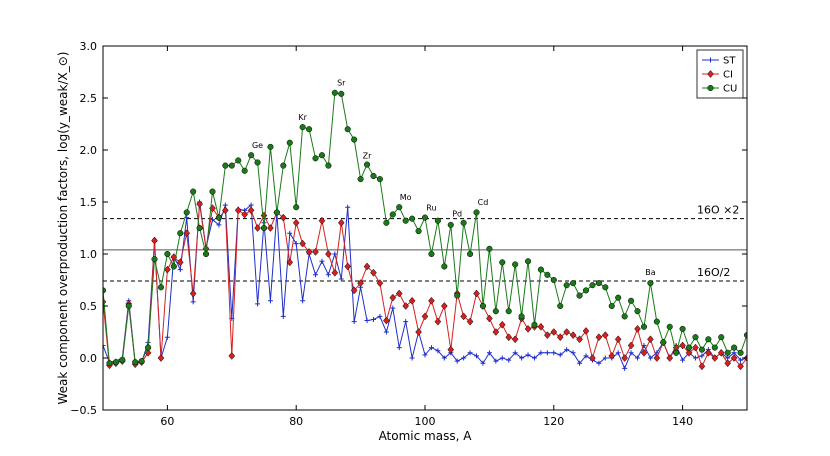 This screenshot has width=830, height=456. Describe the element at coordinates (89, 358) in the screenshot. I see `y-tick-label: 0.0` at that location.